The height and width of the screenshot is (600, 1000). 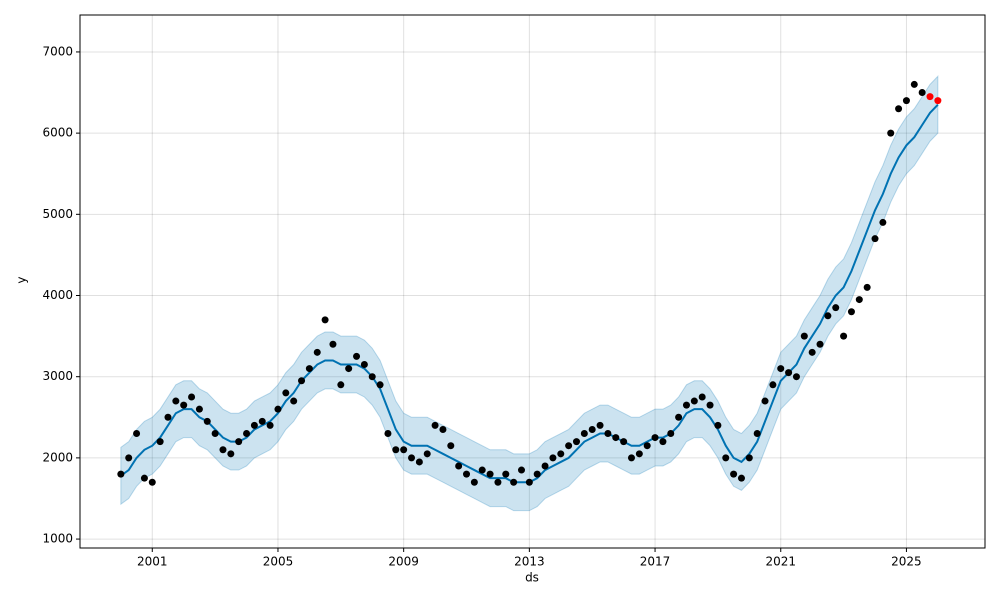 I want to click on y-tick-label: 7000, so click(x=57, y=51).